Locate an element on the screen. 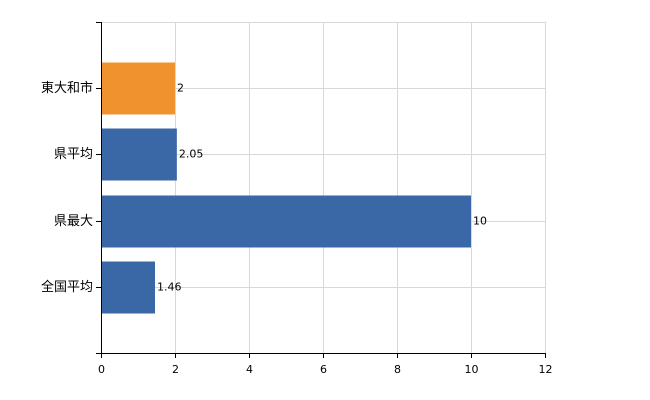  x-tick-label: 0 is located at coordinates (101, 369).